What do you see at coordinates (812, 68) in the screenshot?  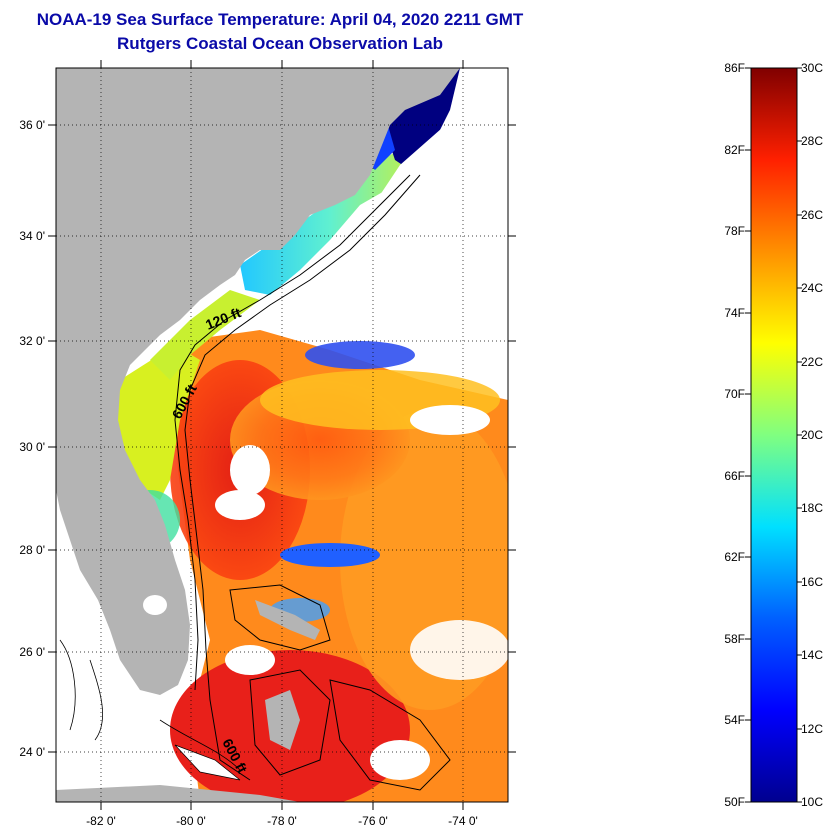 I see `colorbar-c-30: 30C` at bounding box center [812, 68].